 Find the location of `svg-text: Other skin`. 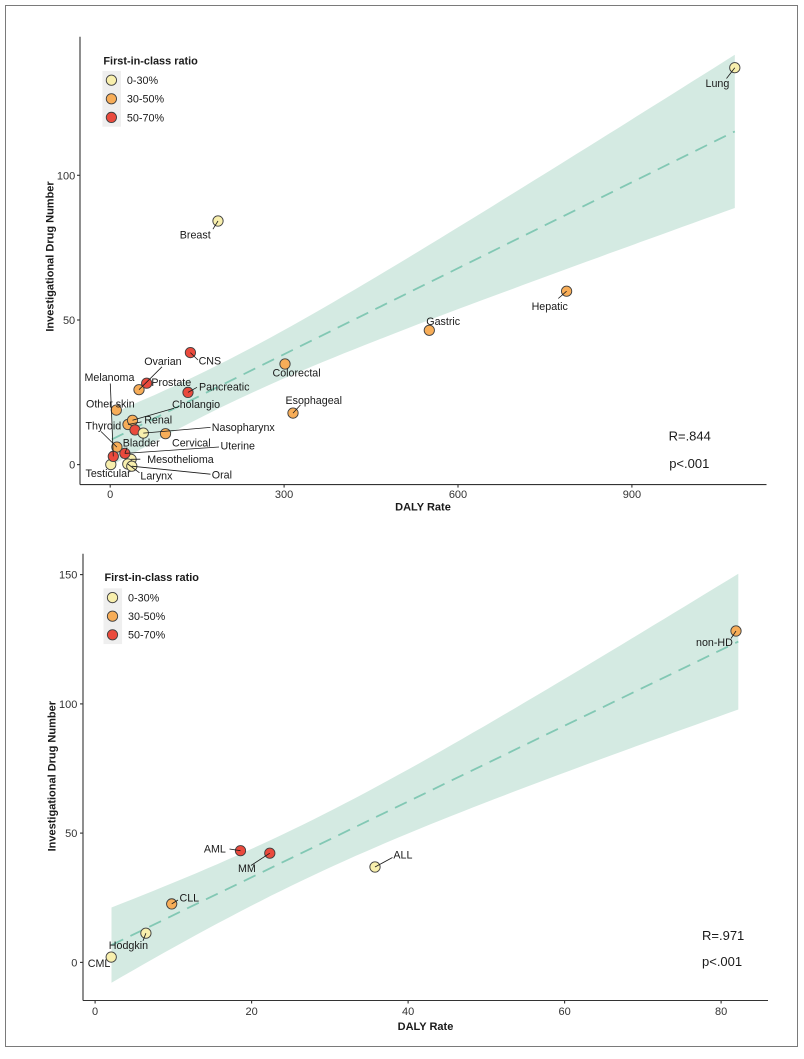

svg-text: Other skin is located at coordinates (110, 404).